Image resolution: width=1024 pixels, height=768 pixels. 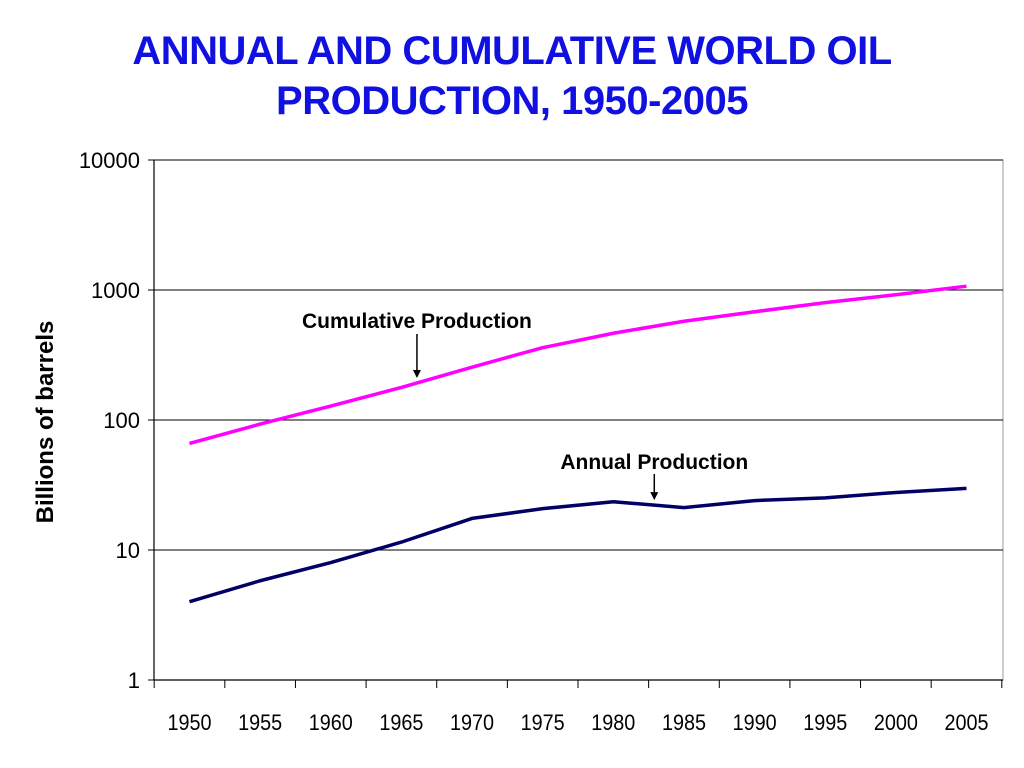 I want to click on x-tick-label: 1985, so click(x=684, y=723).